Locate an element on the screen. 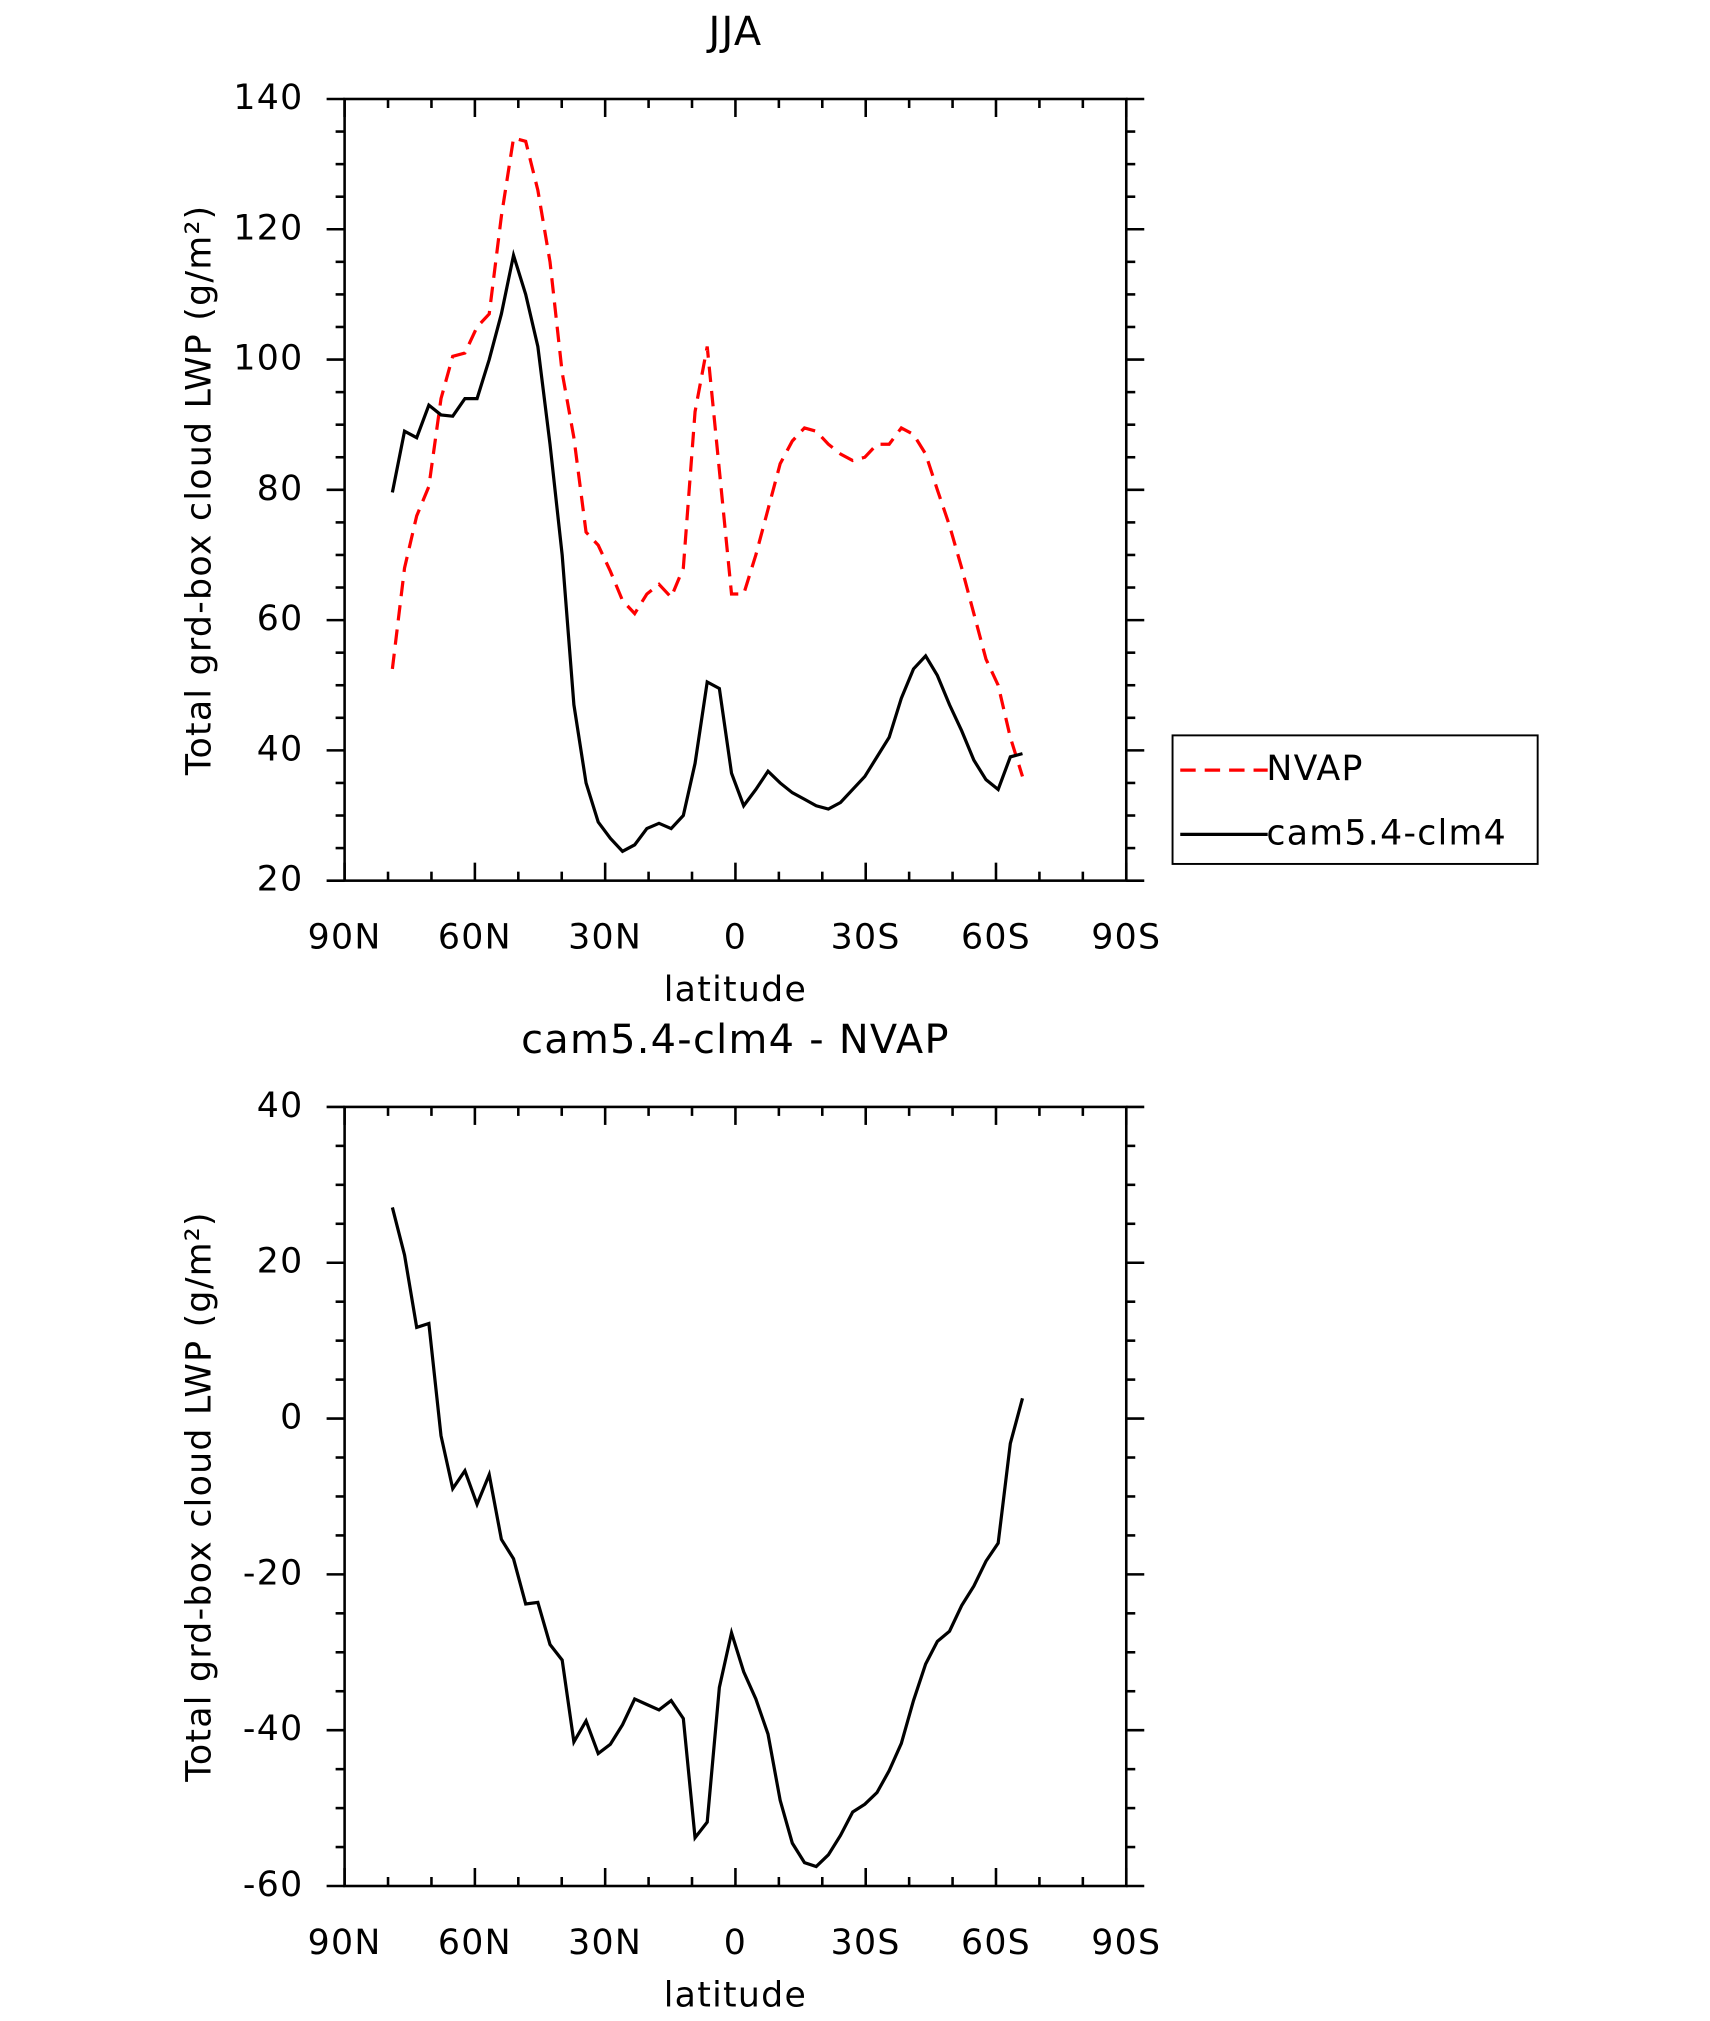  chart-title: cam5.4-clm4 - NVAP is located at coordinates (735, 1040).